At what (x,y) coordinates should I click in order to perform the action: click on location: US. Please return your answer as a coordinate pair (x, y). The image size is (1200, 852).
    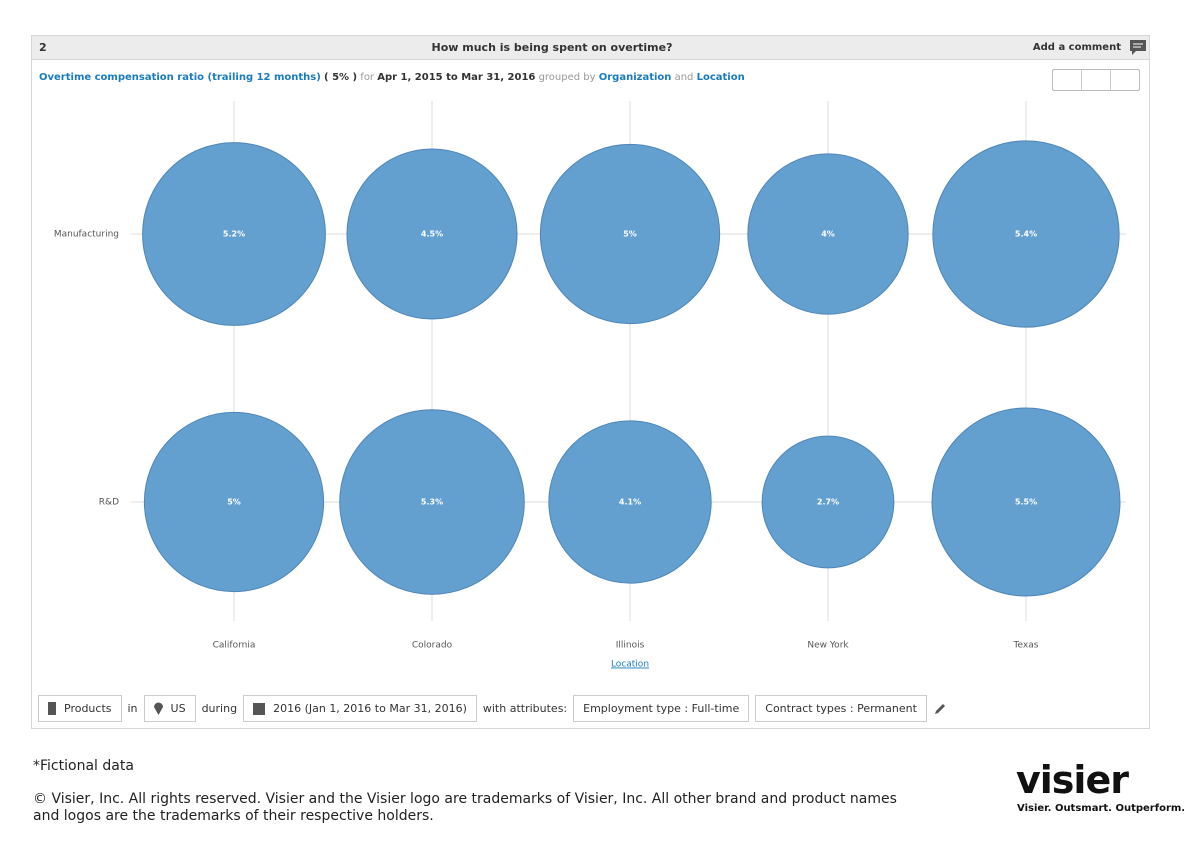
    Looking at the image, I should click on (178, 708).